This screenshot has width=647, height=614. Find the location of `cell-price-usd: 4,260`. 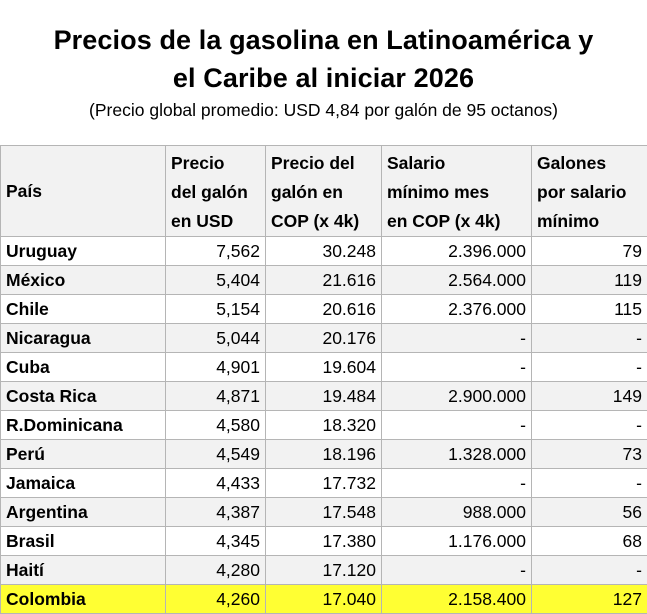

cell-price-usd: 4,260 is located at coordinates (216, 599).